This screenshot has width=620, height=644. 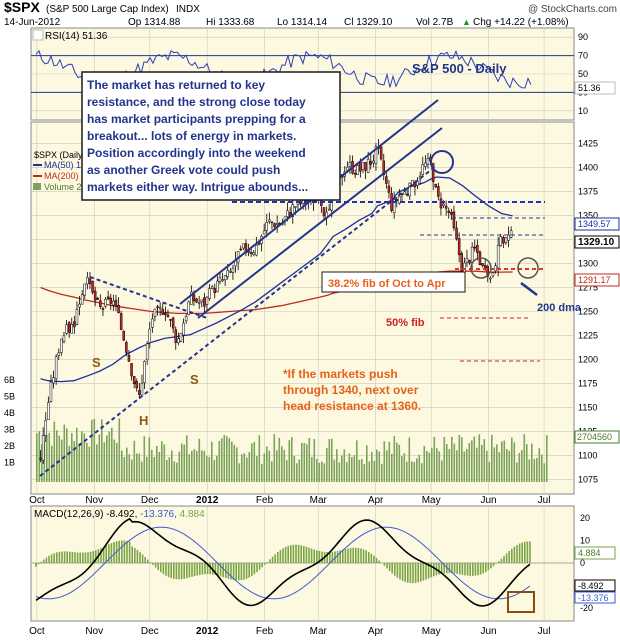 What do you see at coordinates (340, 374) in the screenshot?
I see `resistance-note-line-1: *If the markets push` at bounding box center [340, 374].